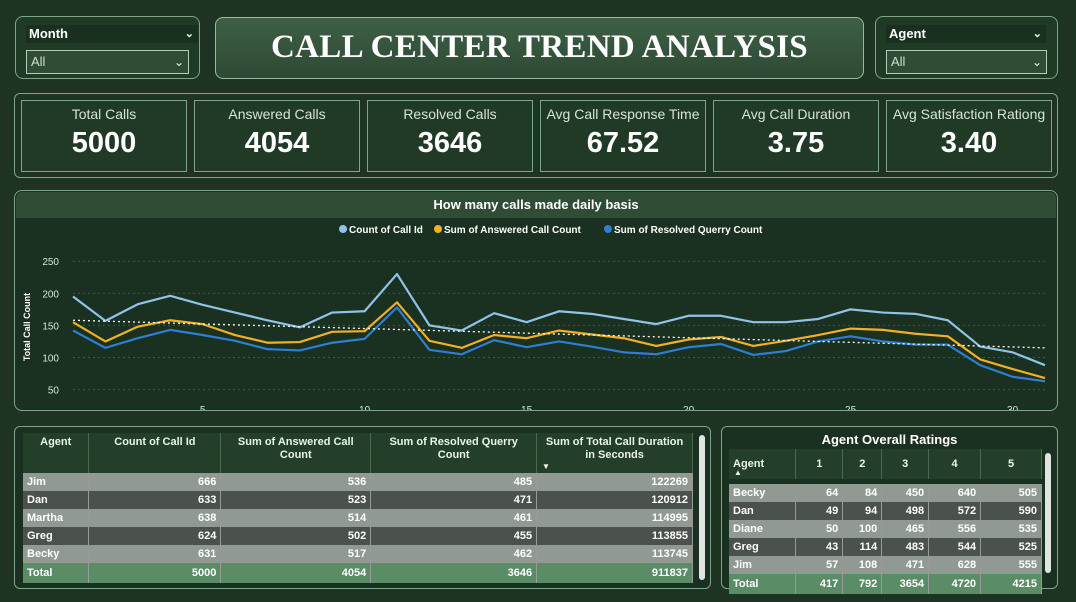 The height and width of the screenshot is (602, 1076). What do you see at coordinates (955, 464) in the screenshot?
I see `column-header: 4` at bounding box center [955, 464].